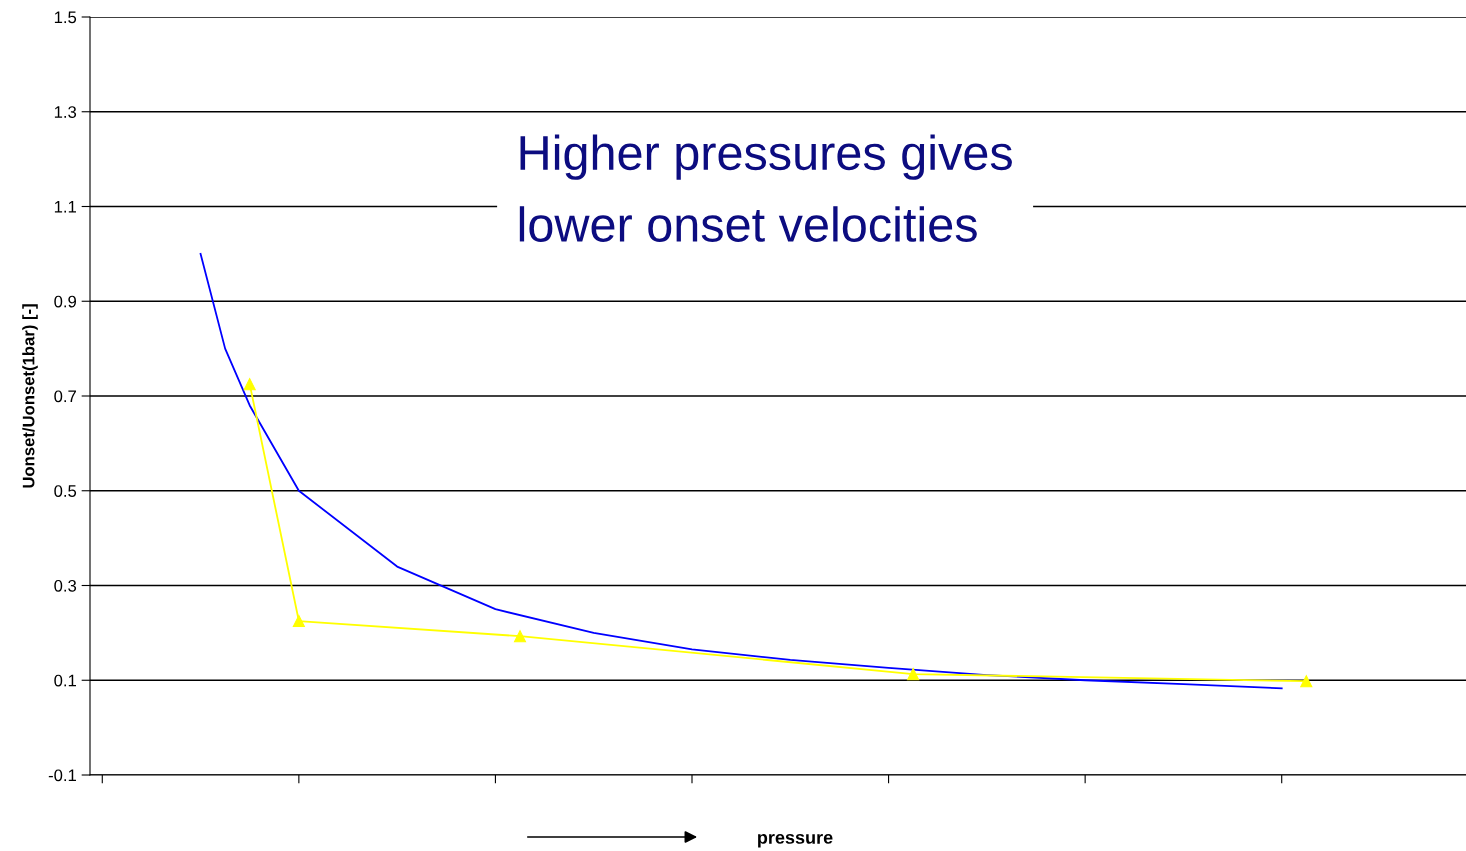 This screenshot has width=1466, height=851. What do you see at coordinates (65, 207) in the screenshot?
I see `y-tick-label: 1.1` at bounding box center [65, 207].